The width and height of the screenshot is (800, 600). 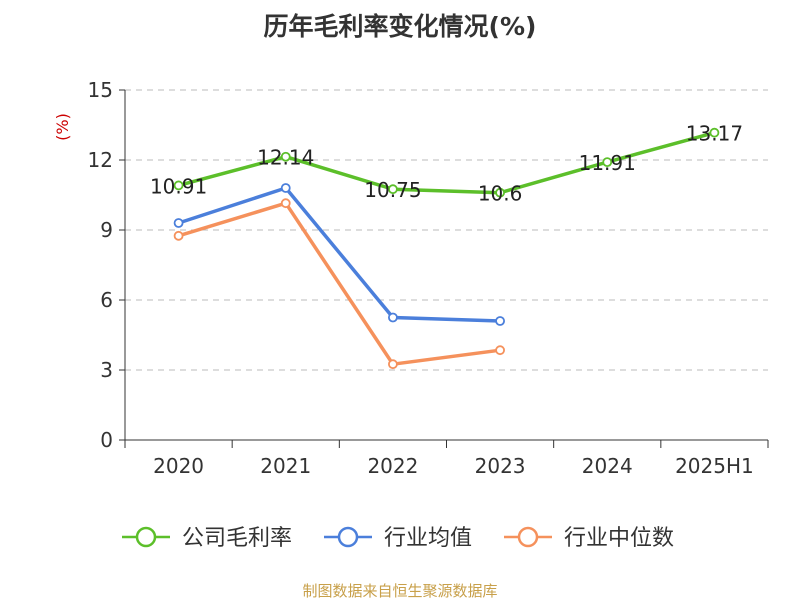 What do you see at coordinates (399, 591) in the screenshot?
I see `source-note: 制图数据来自恒生聚源数据库` at bounding box center [399, 591].